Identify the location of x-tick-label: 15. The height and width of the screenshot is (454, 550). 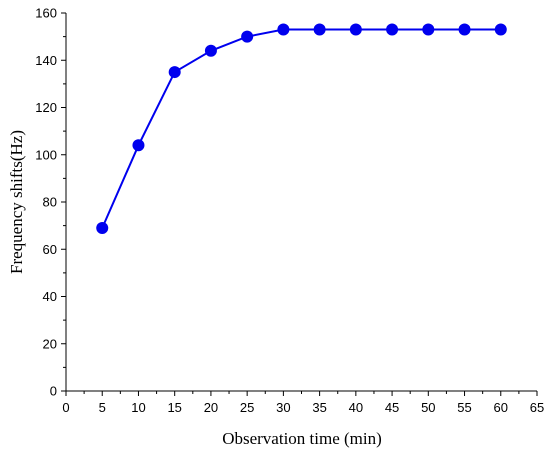
(174, 407).